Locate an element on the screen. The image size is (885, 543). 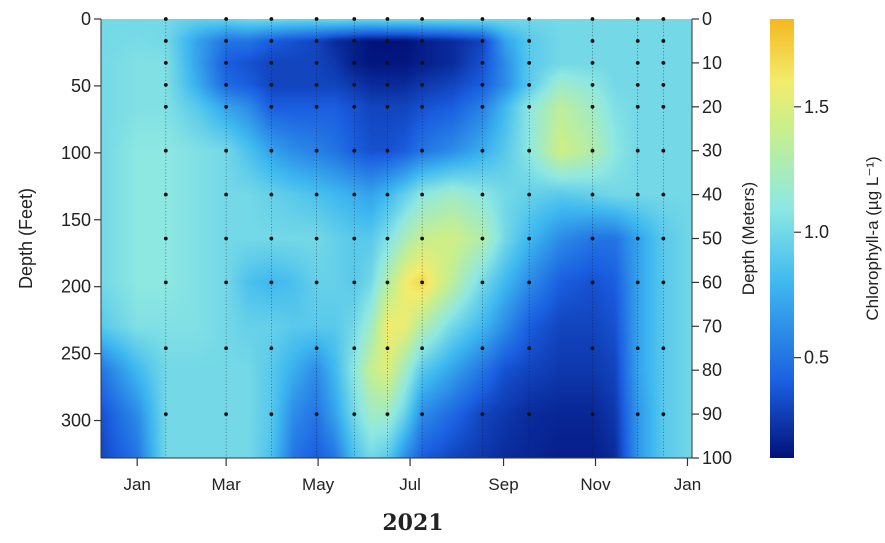
x-axis-tick-label: Sep is located at coordinates (503, 484).